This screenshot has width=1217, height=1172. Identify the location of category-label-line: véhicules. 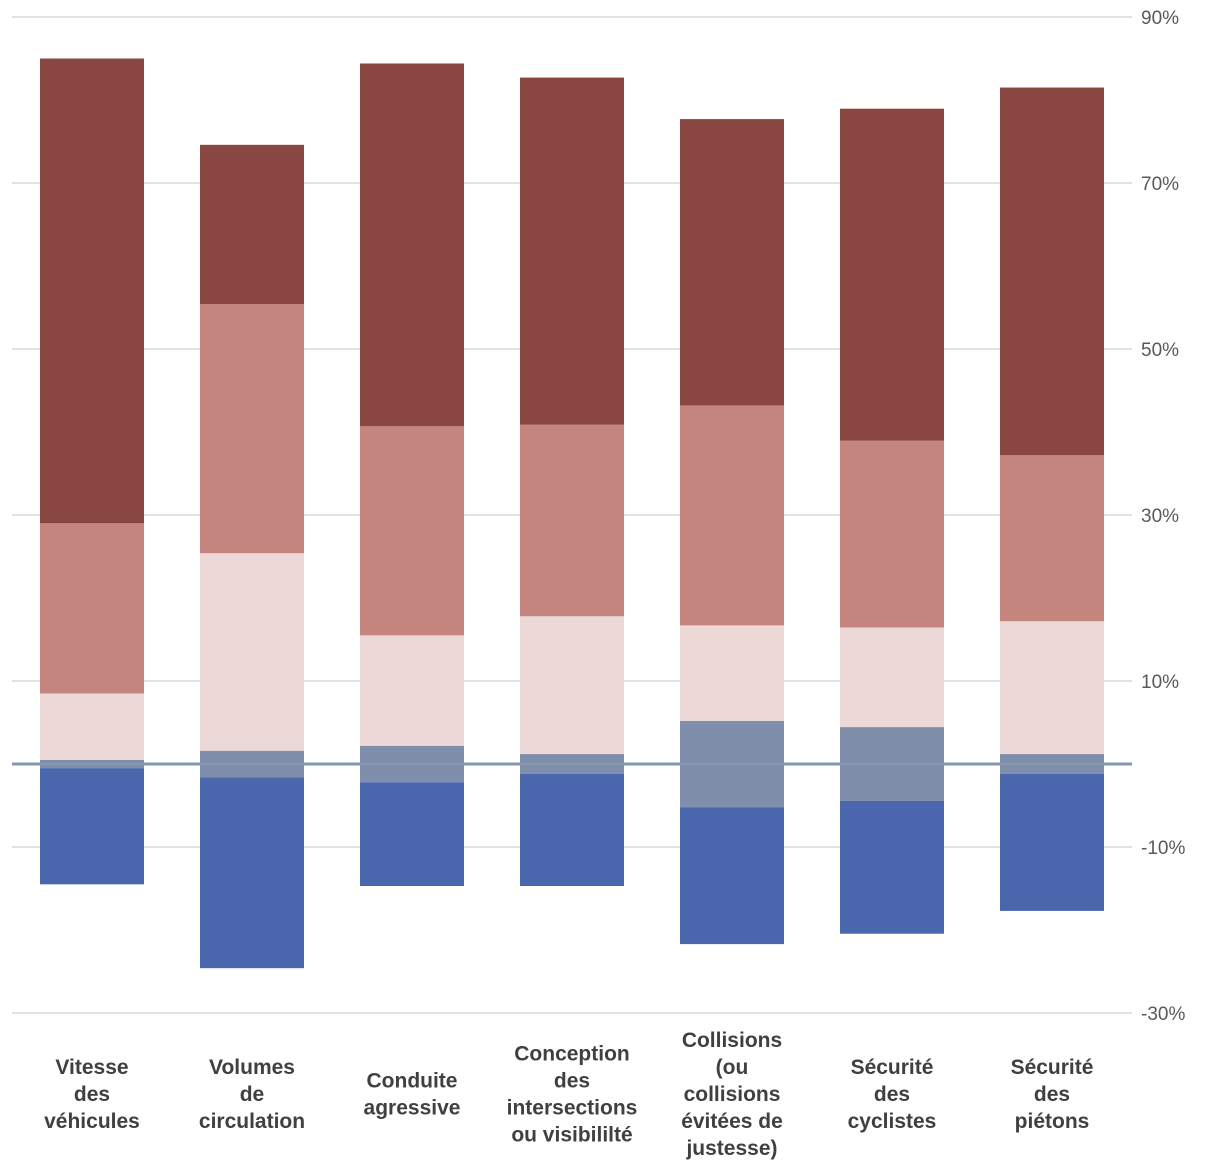
(92, 1121).